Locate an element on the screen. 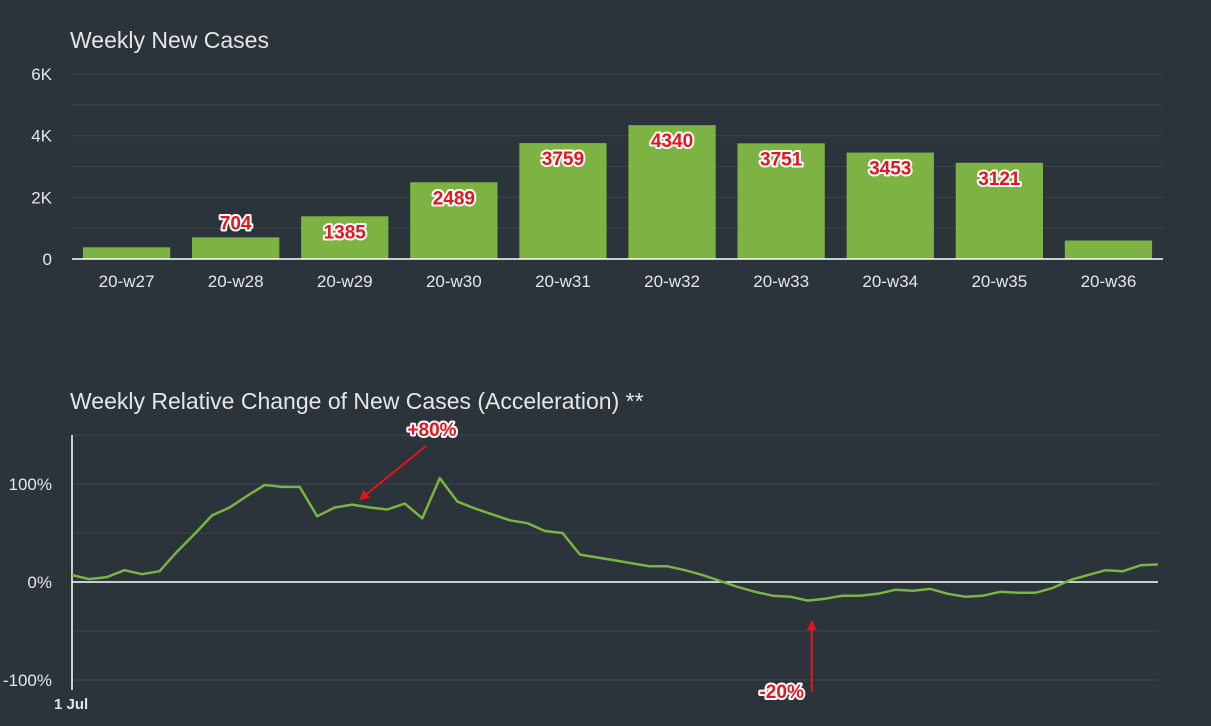 Image resolution: width=1211 pixels, height=726 pixels. line-chart-annotations: +80% -20% is located at coordinates (588, 561).